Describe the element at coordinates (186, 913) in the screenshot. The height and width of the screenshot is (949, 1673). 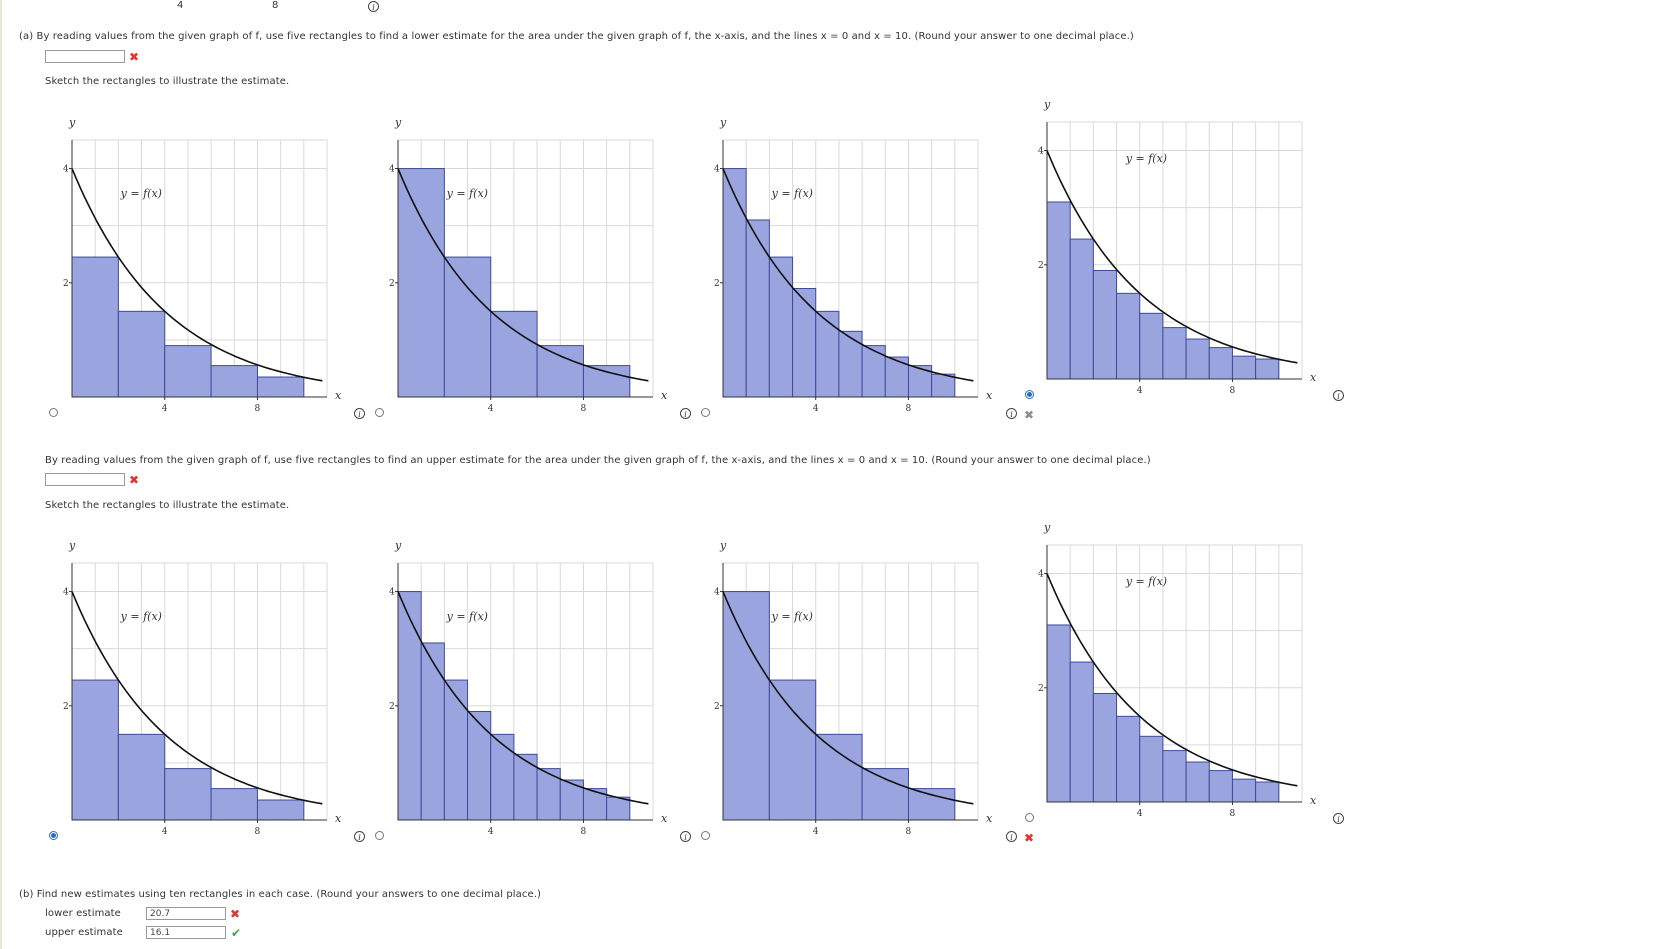
I see `ten-rect-lower-input: 20.7` at that location.